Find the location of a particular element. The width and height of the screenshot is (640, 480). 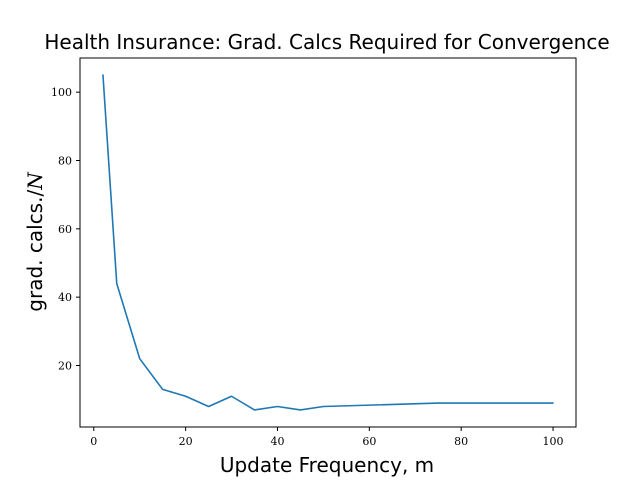

y-tick-label: 60 is located at coordinates (65, 229).